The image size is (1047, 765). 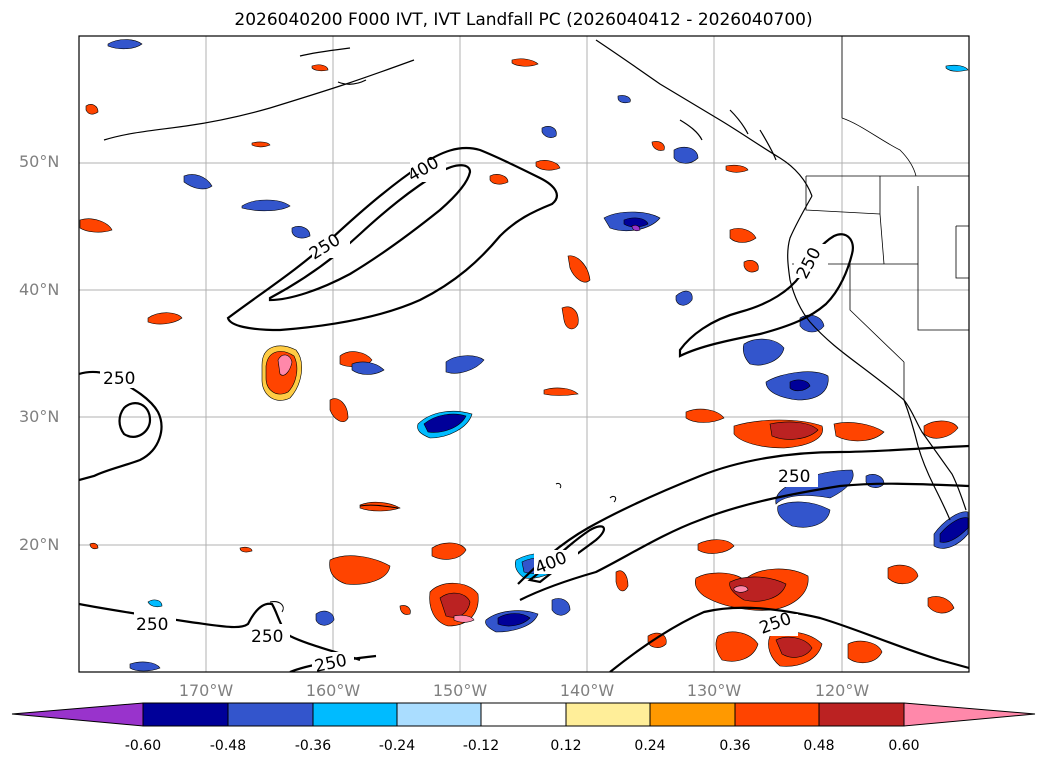 I want to click on lon-label: 140°W, so click(x=587, y=690).